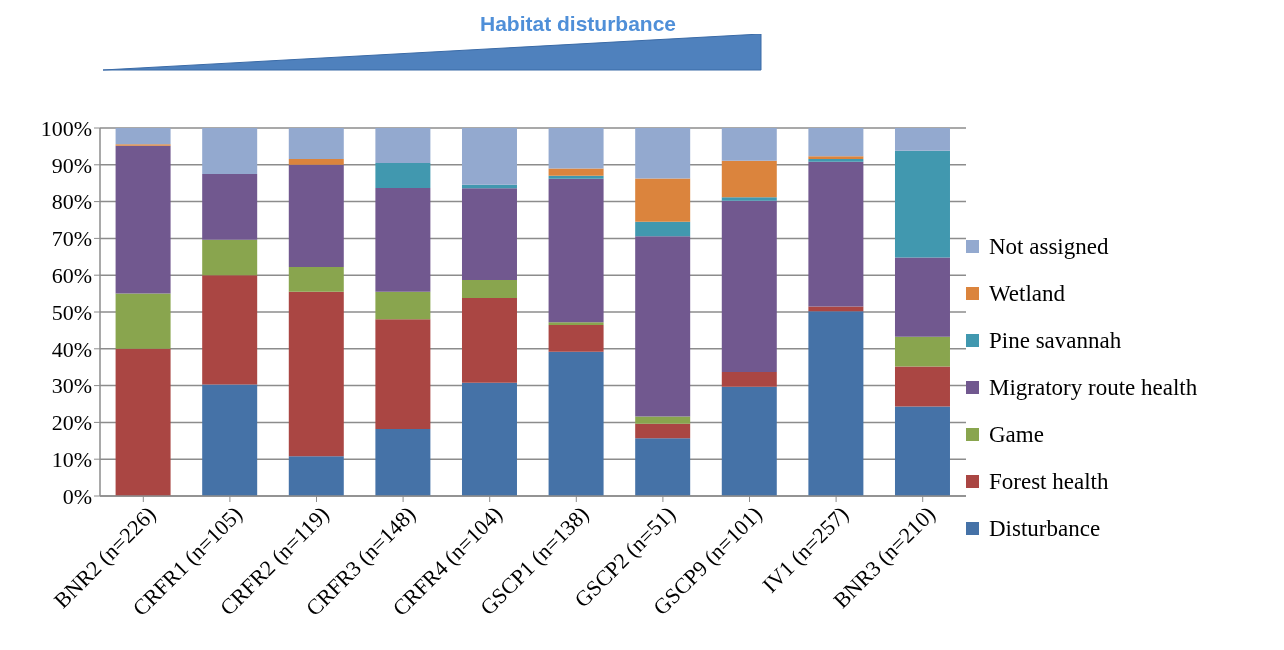  I want to click on y-tick-label: 50%, so click(71, 312).